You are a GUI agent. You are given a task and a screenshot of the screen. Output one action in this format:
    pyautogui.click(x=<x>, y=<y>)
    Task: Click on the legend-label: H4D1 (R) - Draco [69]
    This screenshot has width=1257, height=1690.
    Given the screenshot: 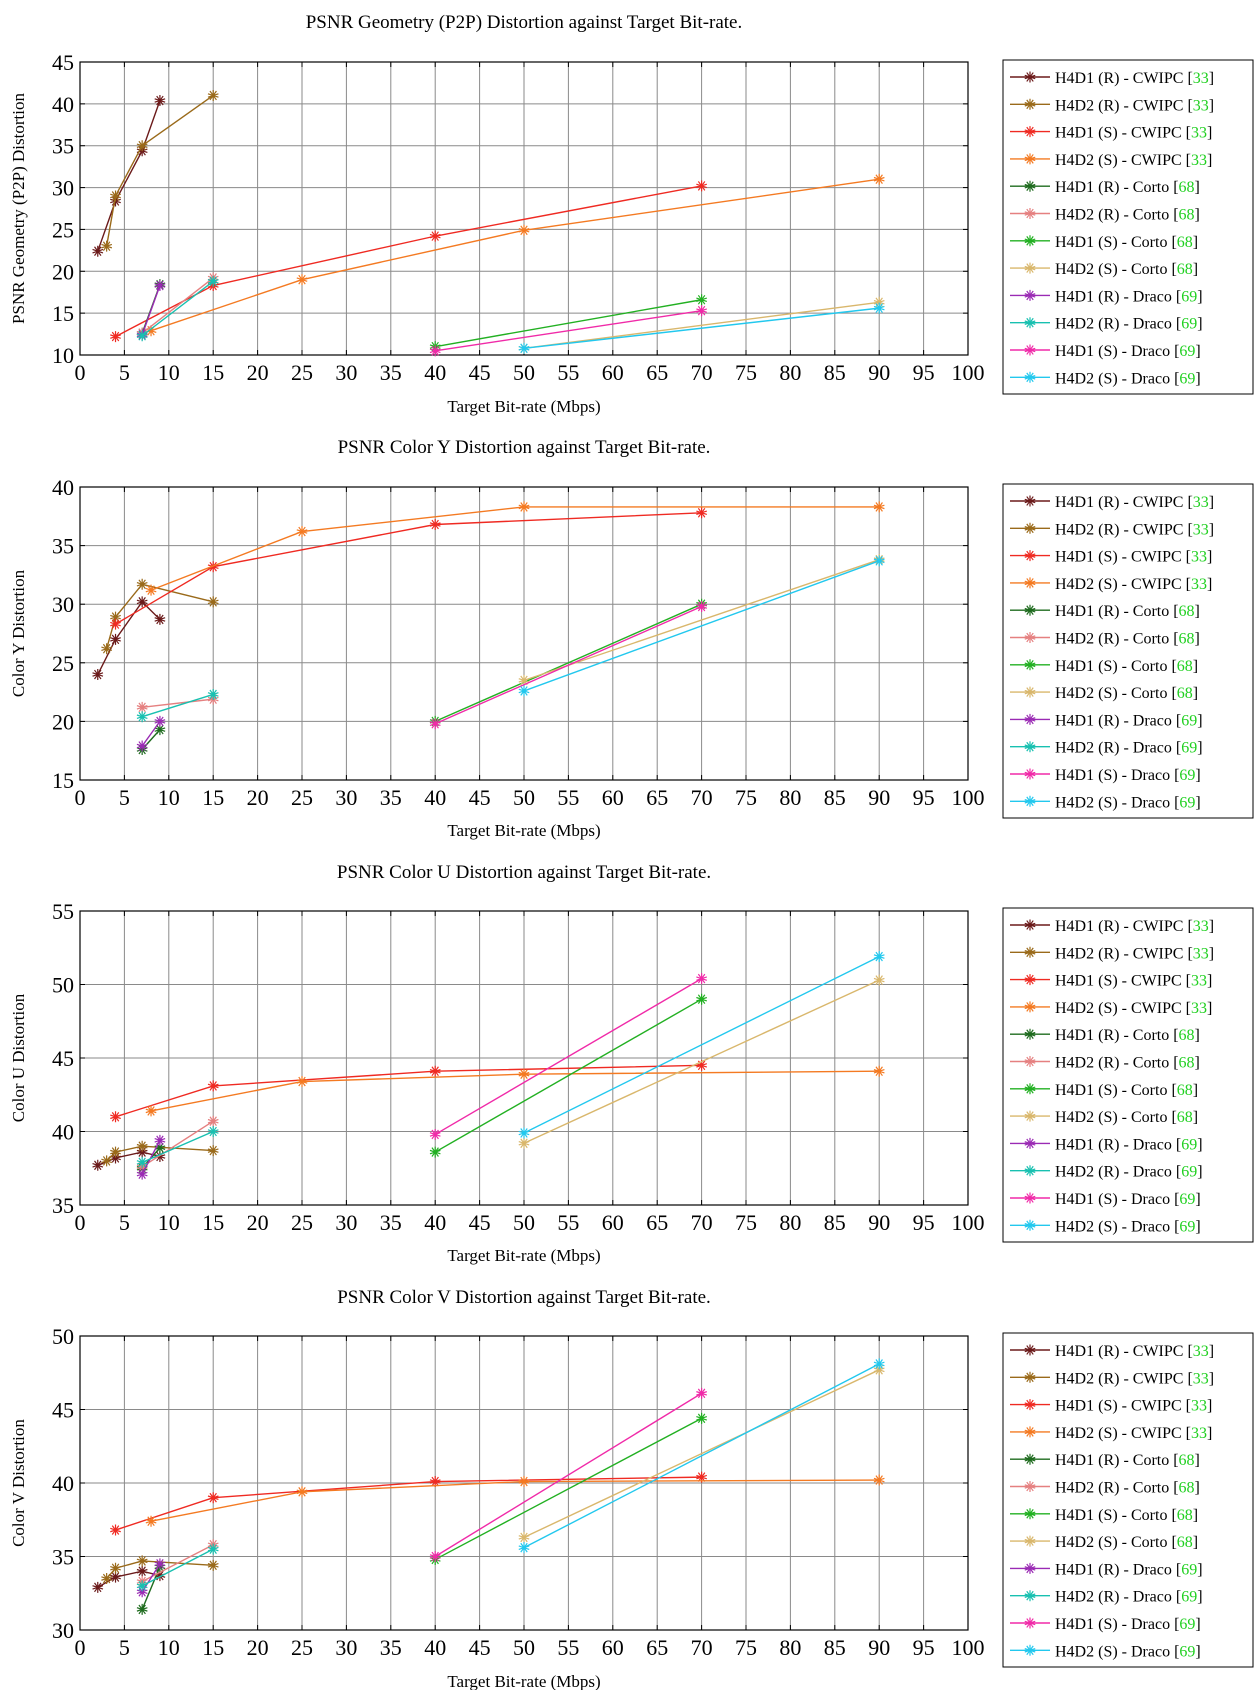 What is the action you would take?
    pyautogui.click(x=1129, y=1569)
    